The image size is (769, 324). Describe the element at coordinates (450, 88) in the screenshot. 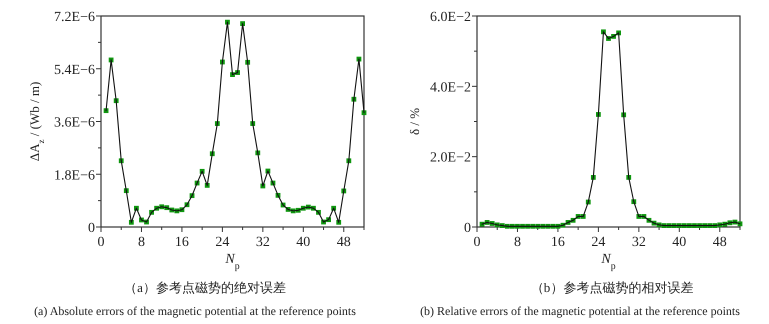

I see `y-tick-label: 4.0E−2` at that location.